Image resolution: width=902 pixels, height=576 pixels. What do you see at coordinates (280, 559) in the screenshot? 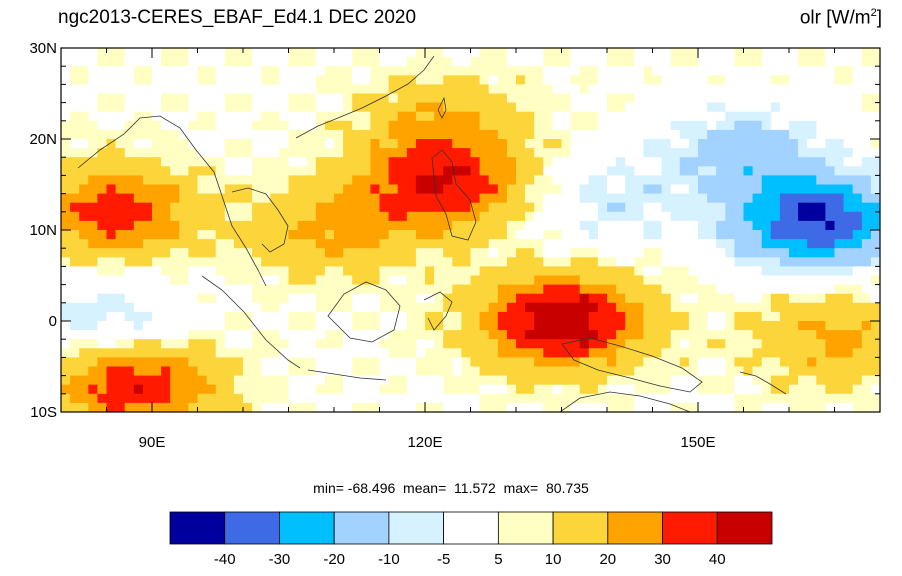
I see `colorbar-label: -30` at bounding box center [280, 559].